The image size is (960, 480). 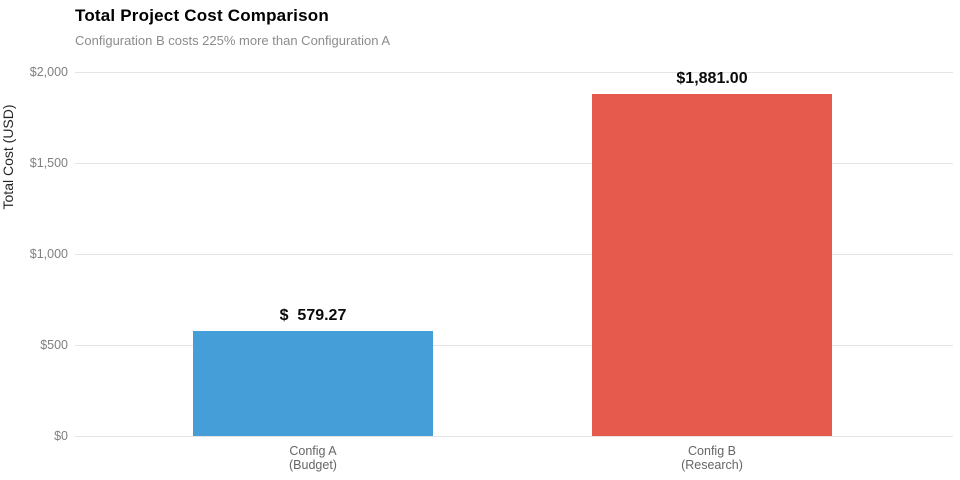 I want to click on bar-value-label: $ 579.27, so click(x=313, y=315).